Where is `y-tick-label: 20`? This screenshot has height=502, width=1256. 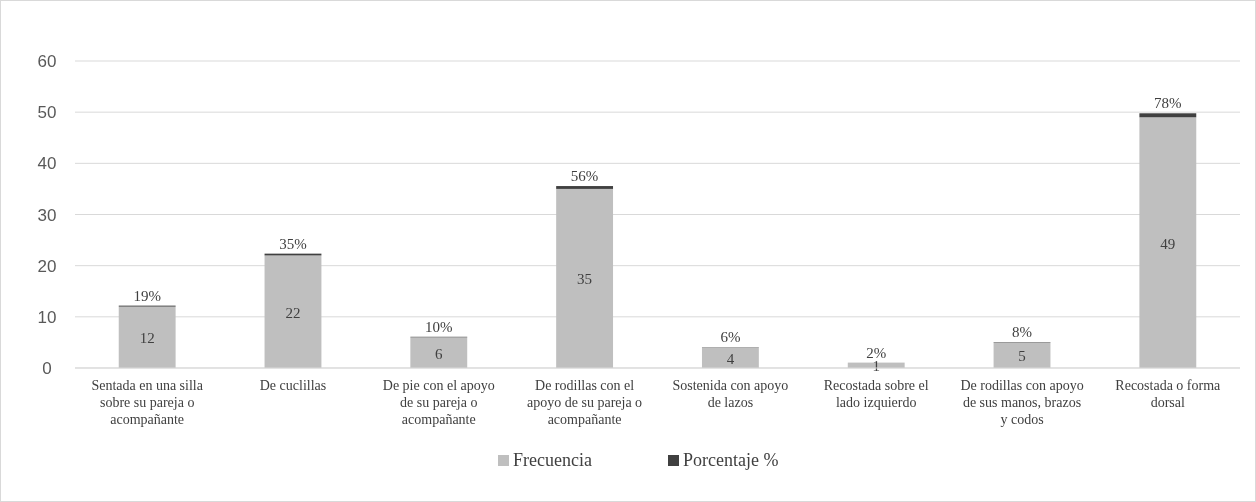
y-tick-label: 20 is located at coordinates (47, 266).